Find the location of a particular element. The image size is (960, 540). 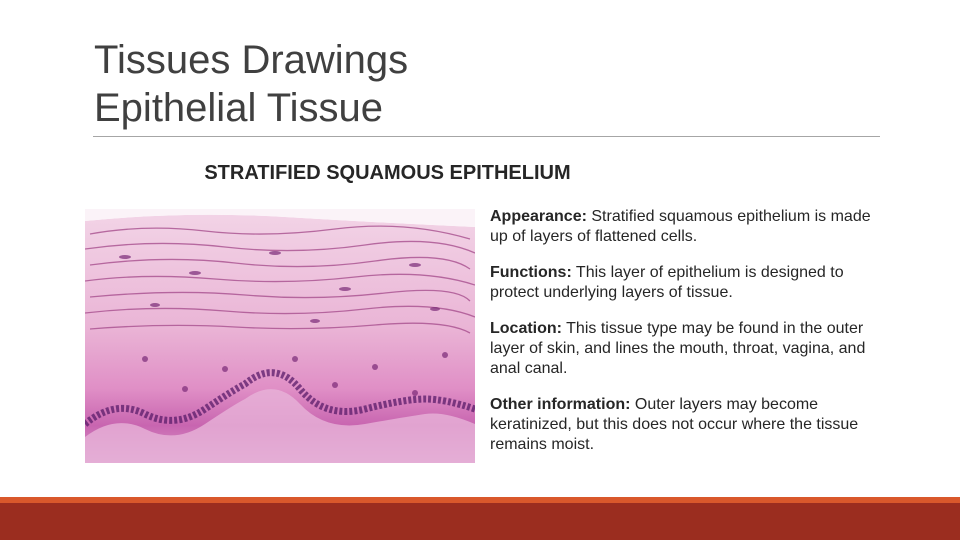

footer-bar is located at coordinates (480, 521).